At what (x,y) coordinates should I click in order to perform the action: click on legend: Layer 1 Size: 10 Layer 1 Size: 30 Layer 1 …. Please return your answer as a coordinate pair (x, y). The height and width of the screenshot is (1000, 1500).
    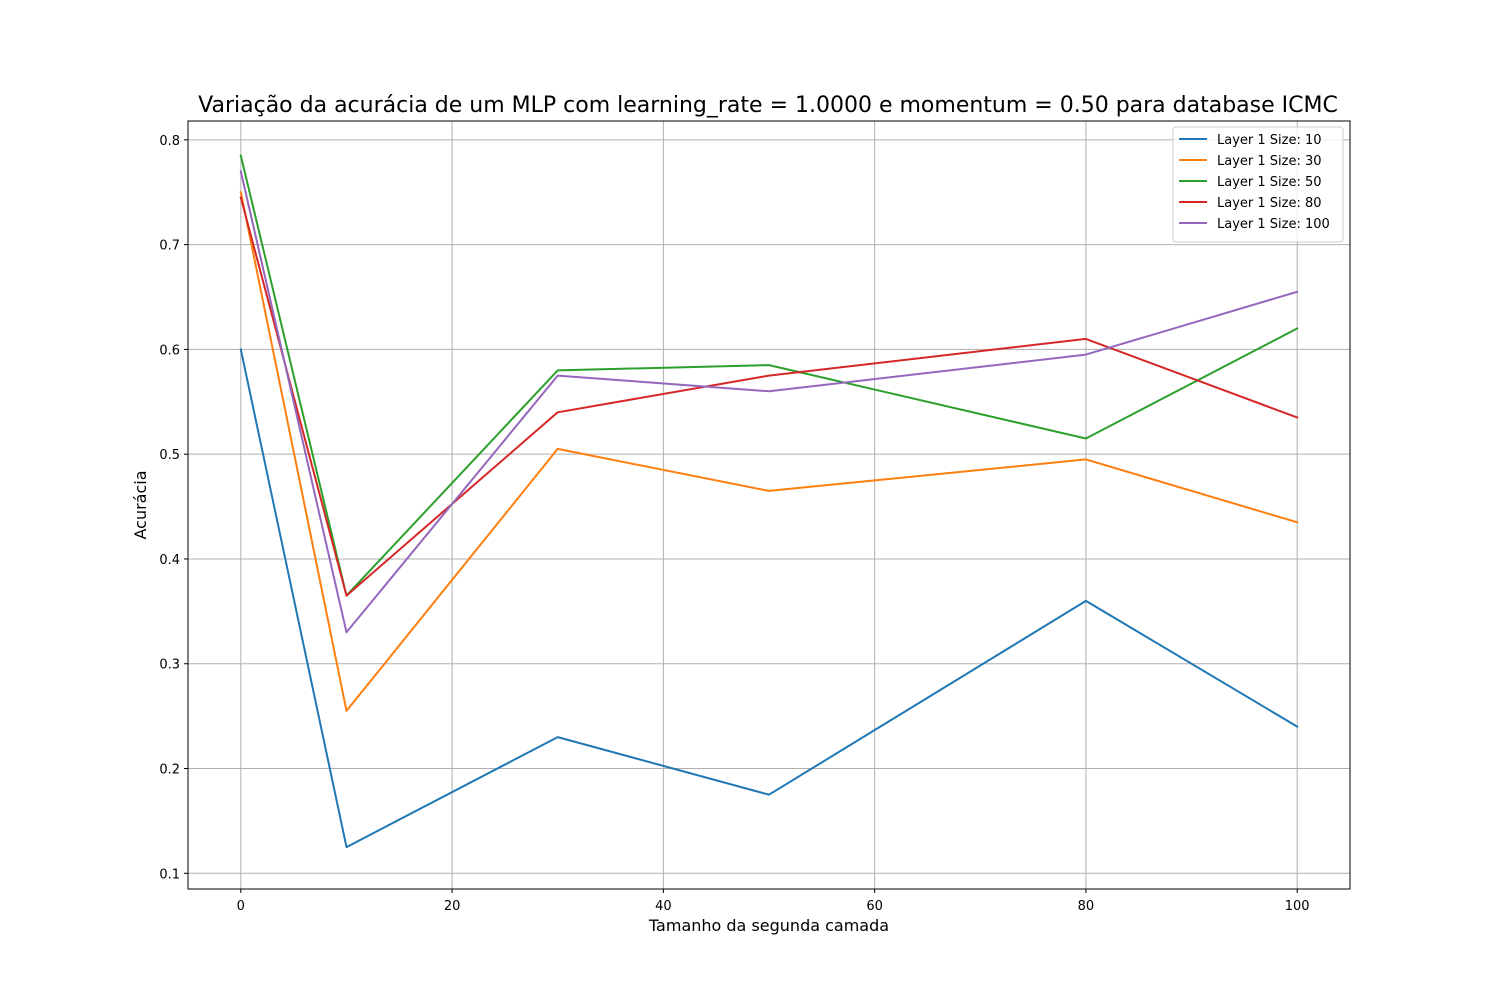
    Looking at the image, I should click on (1258, 184).